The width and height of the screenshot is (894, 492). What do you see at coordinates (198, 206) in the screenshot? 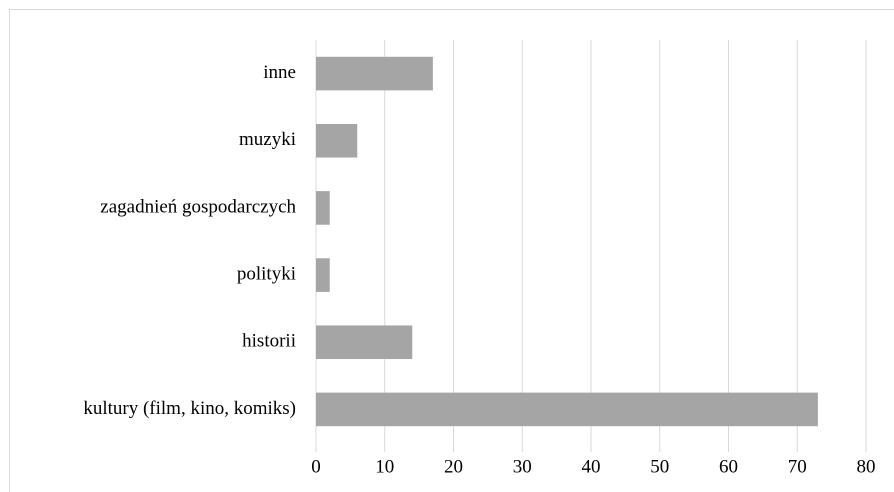
I see `y-tick-label: zagadnień gospodarczych` at bounding box center [198, 206].